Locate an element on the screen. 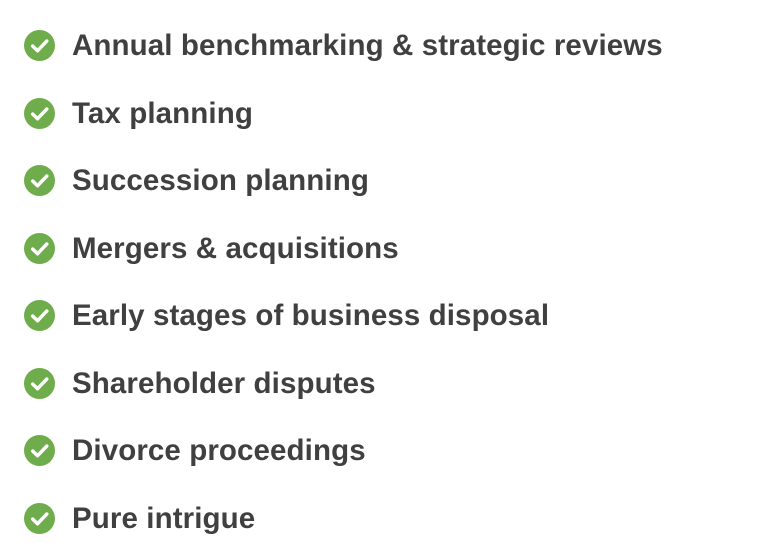 This screenshot has width=768, height=552. list-item: Mergers & acquisitions is located at coordinates (389, 249).